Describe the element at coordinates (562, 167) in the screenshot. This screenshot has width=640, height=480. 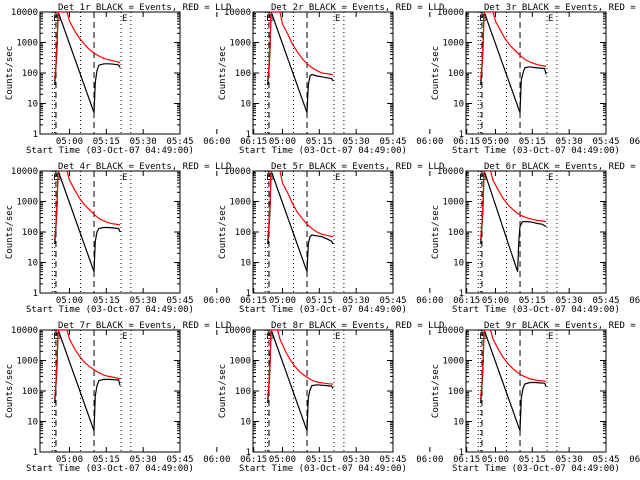
I see `panel-title: Det 6r BLACK = Events, RED = LLD` at that location.